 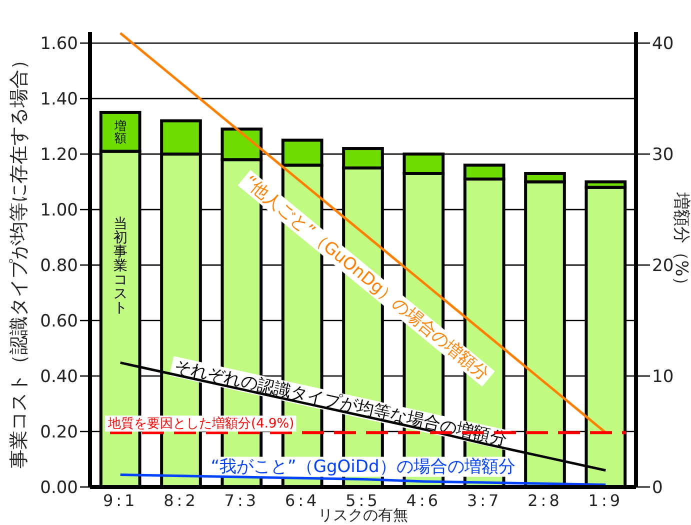 What do you see at coordinates (181, 500) in the screenshot?
I see `x-tick-label: 8:2` at bounding box center [181, 500].